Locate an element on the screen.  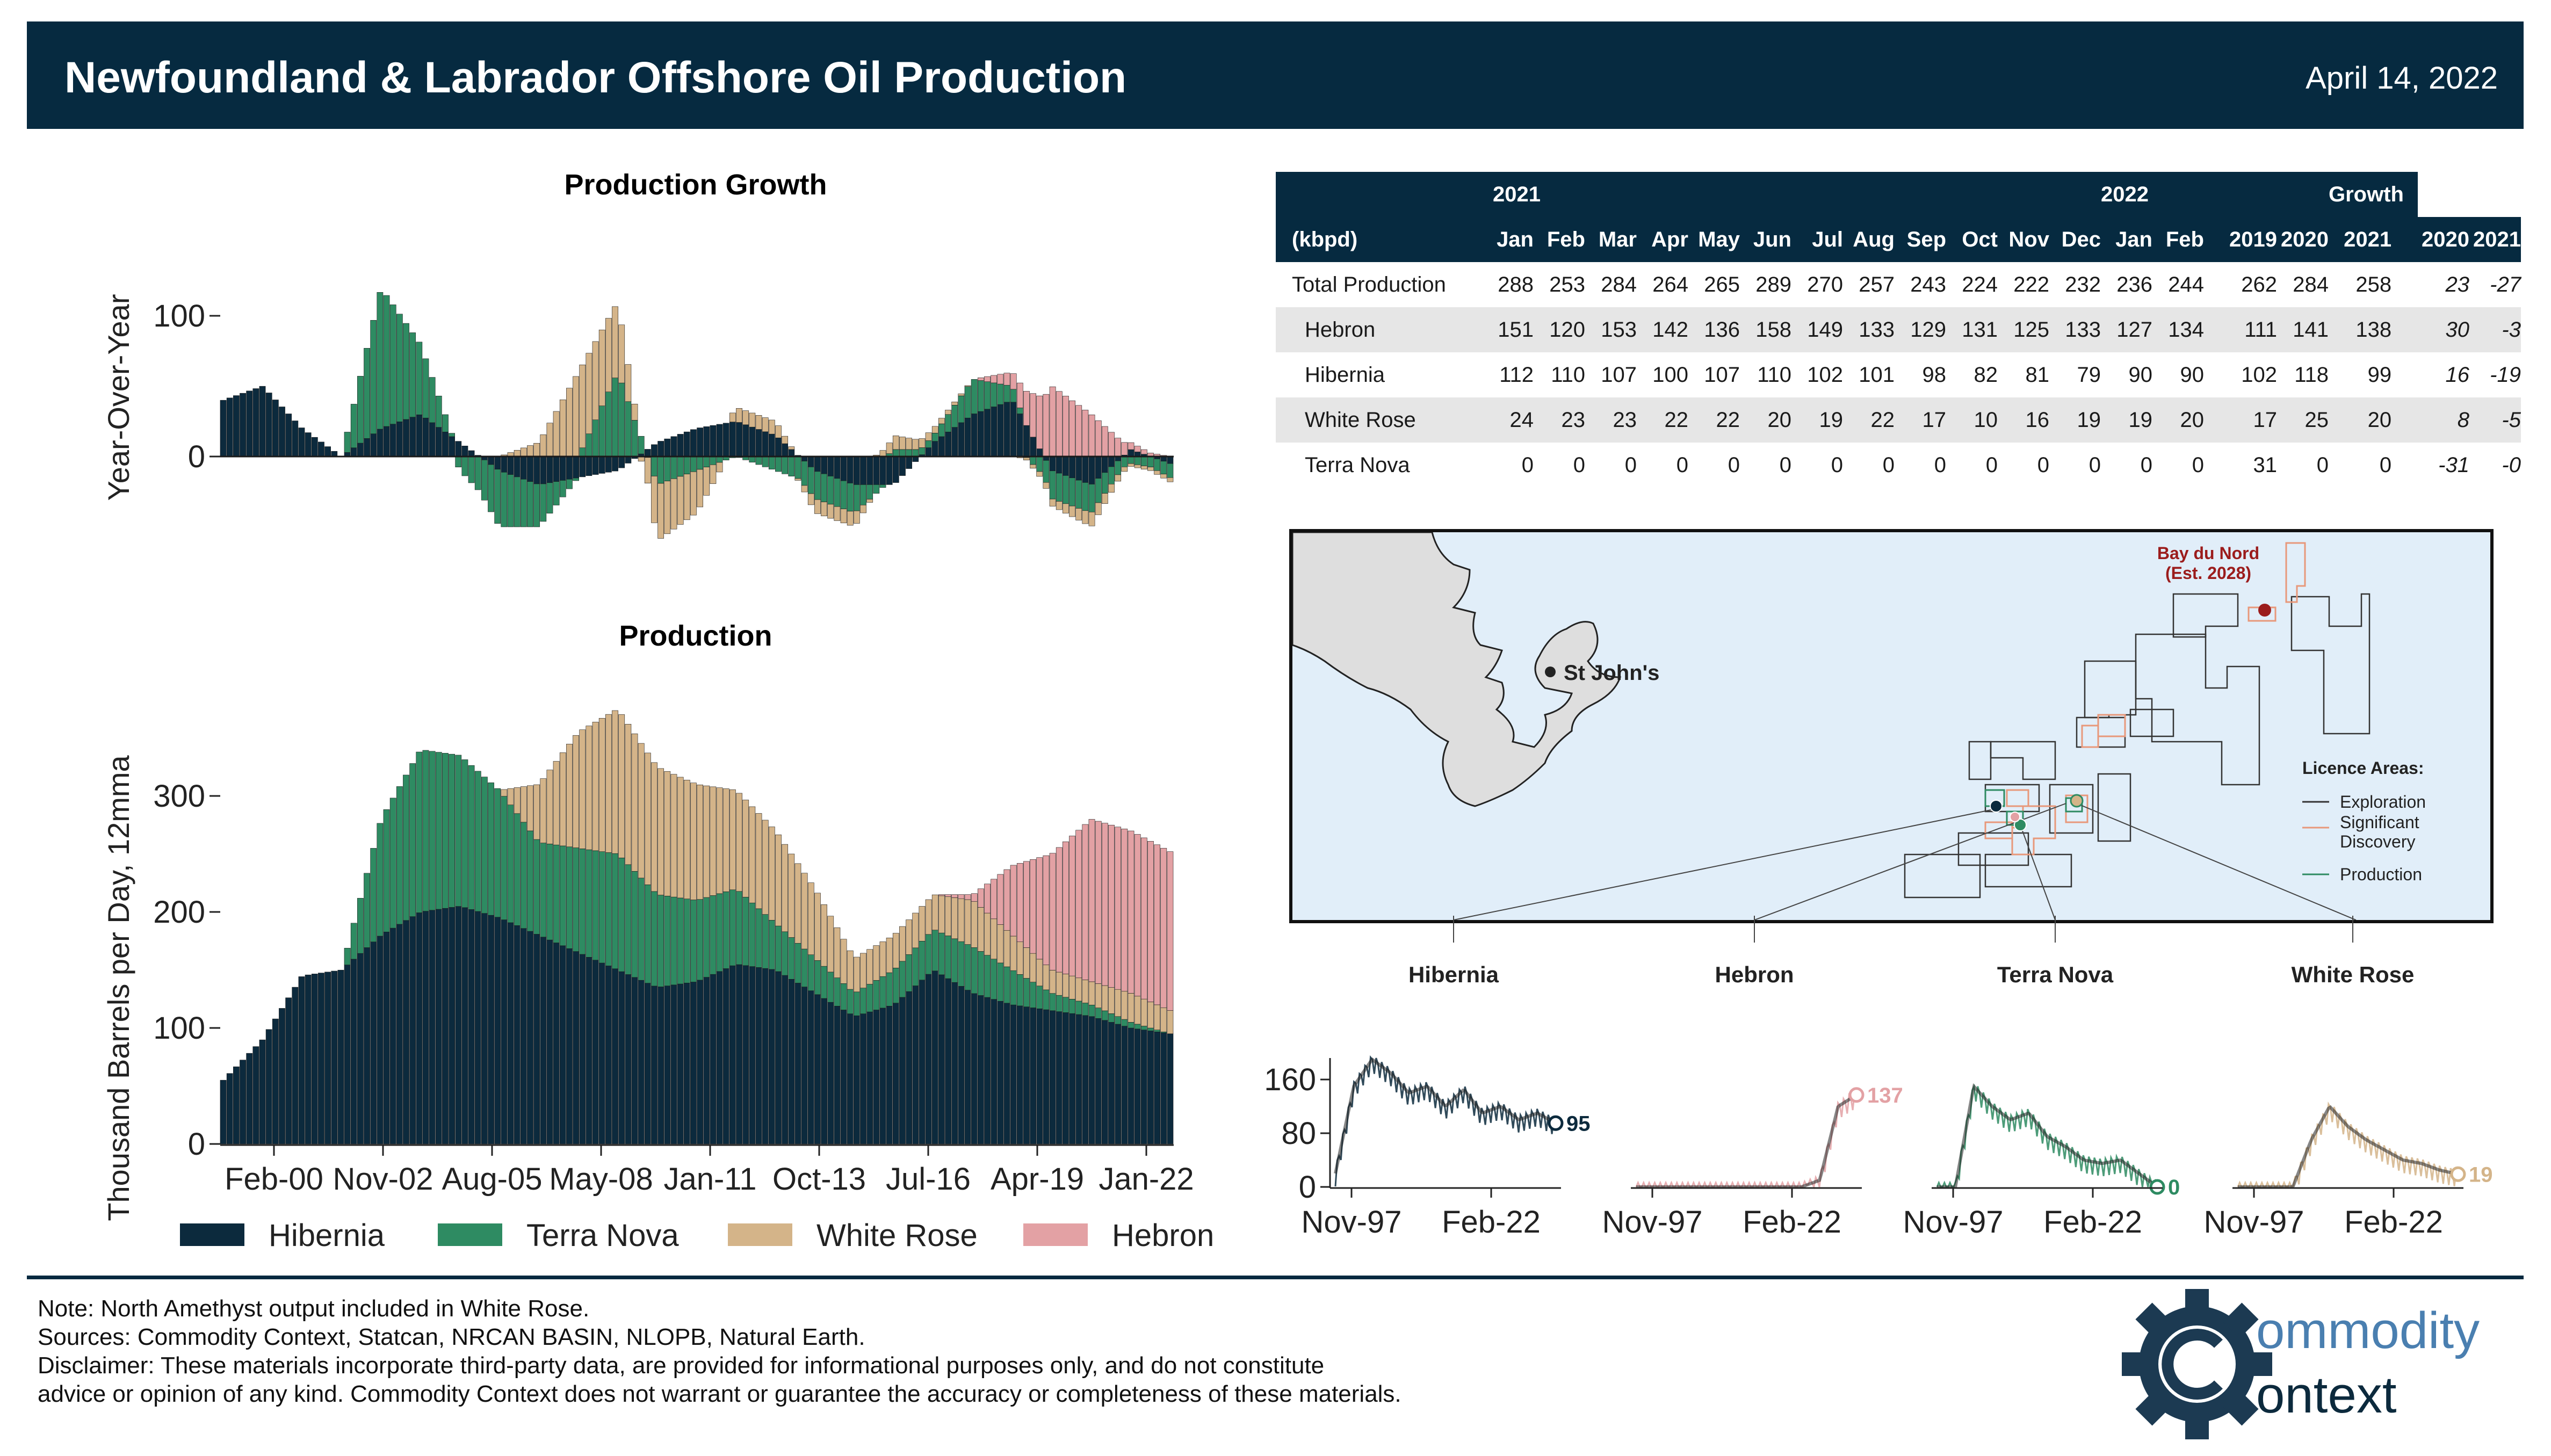
table-year-row: 2021 2022 Growth is located at coordinates (1898, 194).